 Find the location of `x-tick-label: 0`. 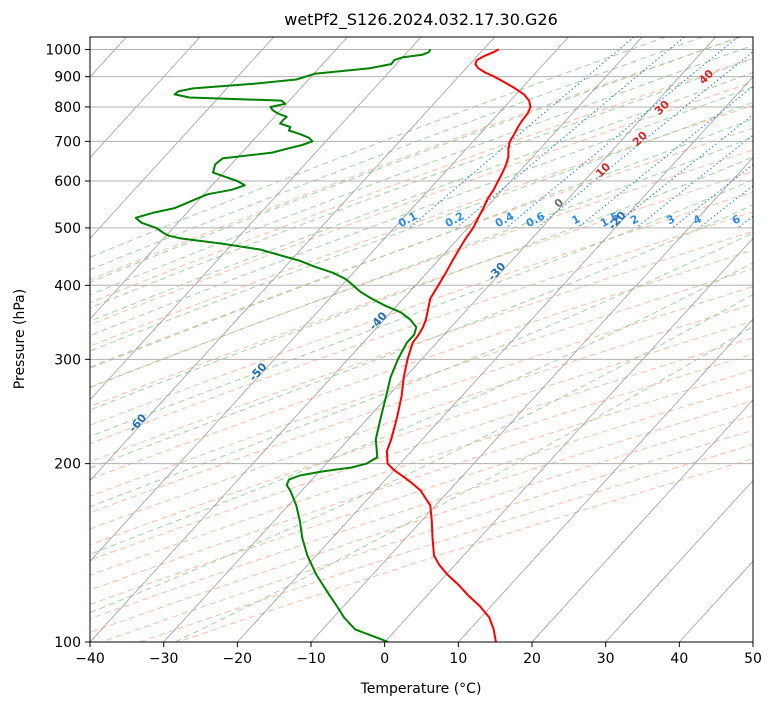

x-tick-label: 0 is located at coordinates (384, 659).